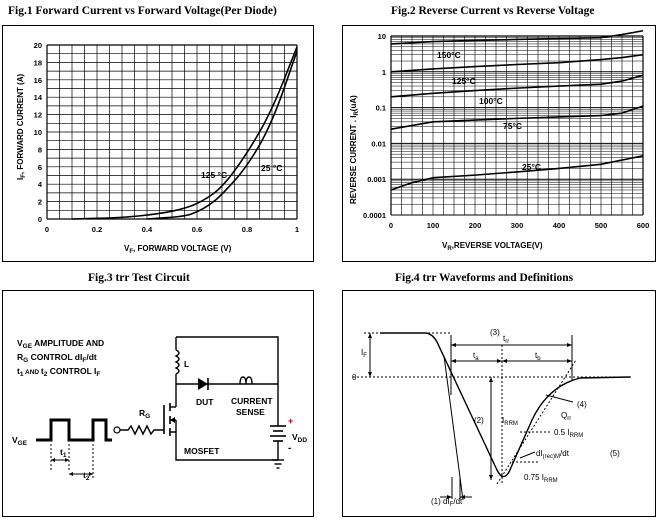  Describe the element at coordinates (569, 361) in the screenshot. I see `tb-arrowhead-right-icon` at that location.